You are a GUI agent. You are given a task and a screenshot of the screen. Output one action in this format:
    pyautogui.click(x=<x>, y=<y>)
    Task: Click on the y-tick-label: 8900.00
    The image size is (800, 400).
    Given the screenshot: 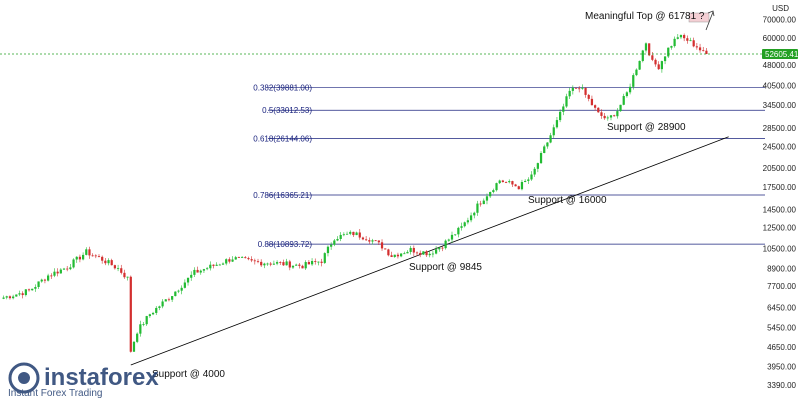 What is the action you would take?
    pyautogui.click(x=781, y=269)
    